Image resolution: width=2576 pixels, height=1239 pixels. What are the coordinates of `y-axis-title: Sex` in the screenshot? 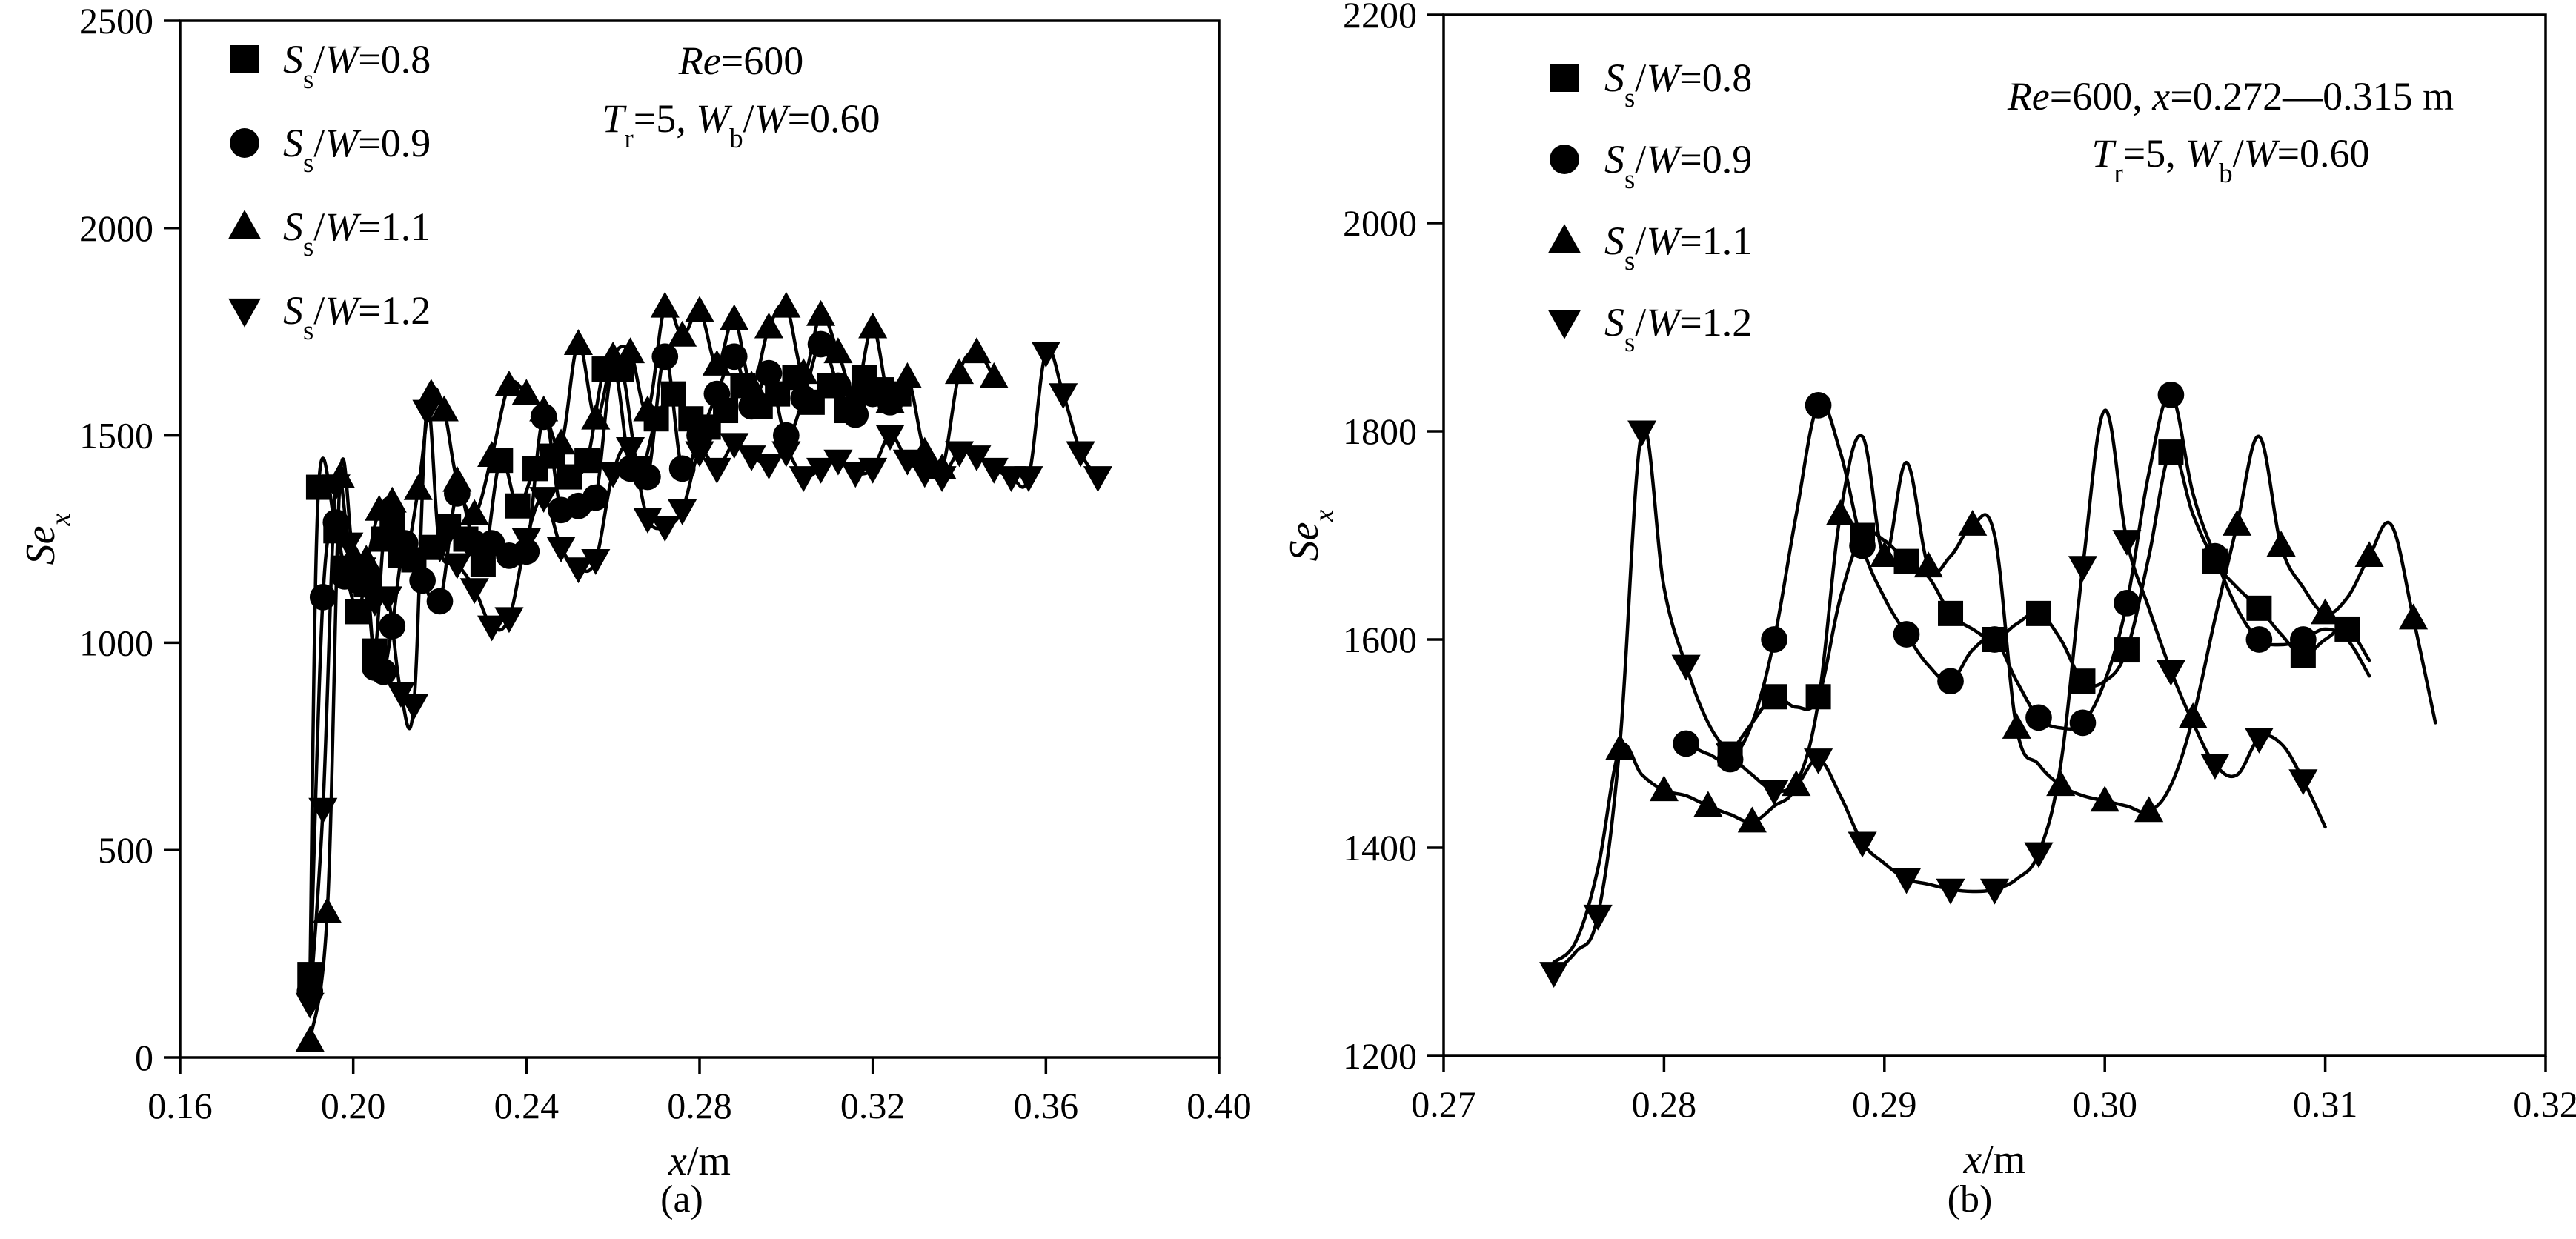 It's located at (47, 539).